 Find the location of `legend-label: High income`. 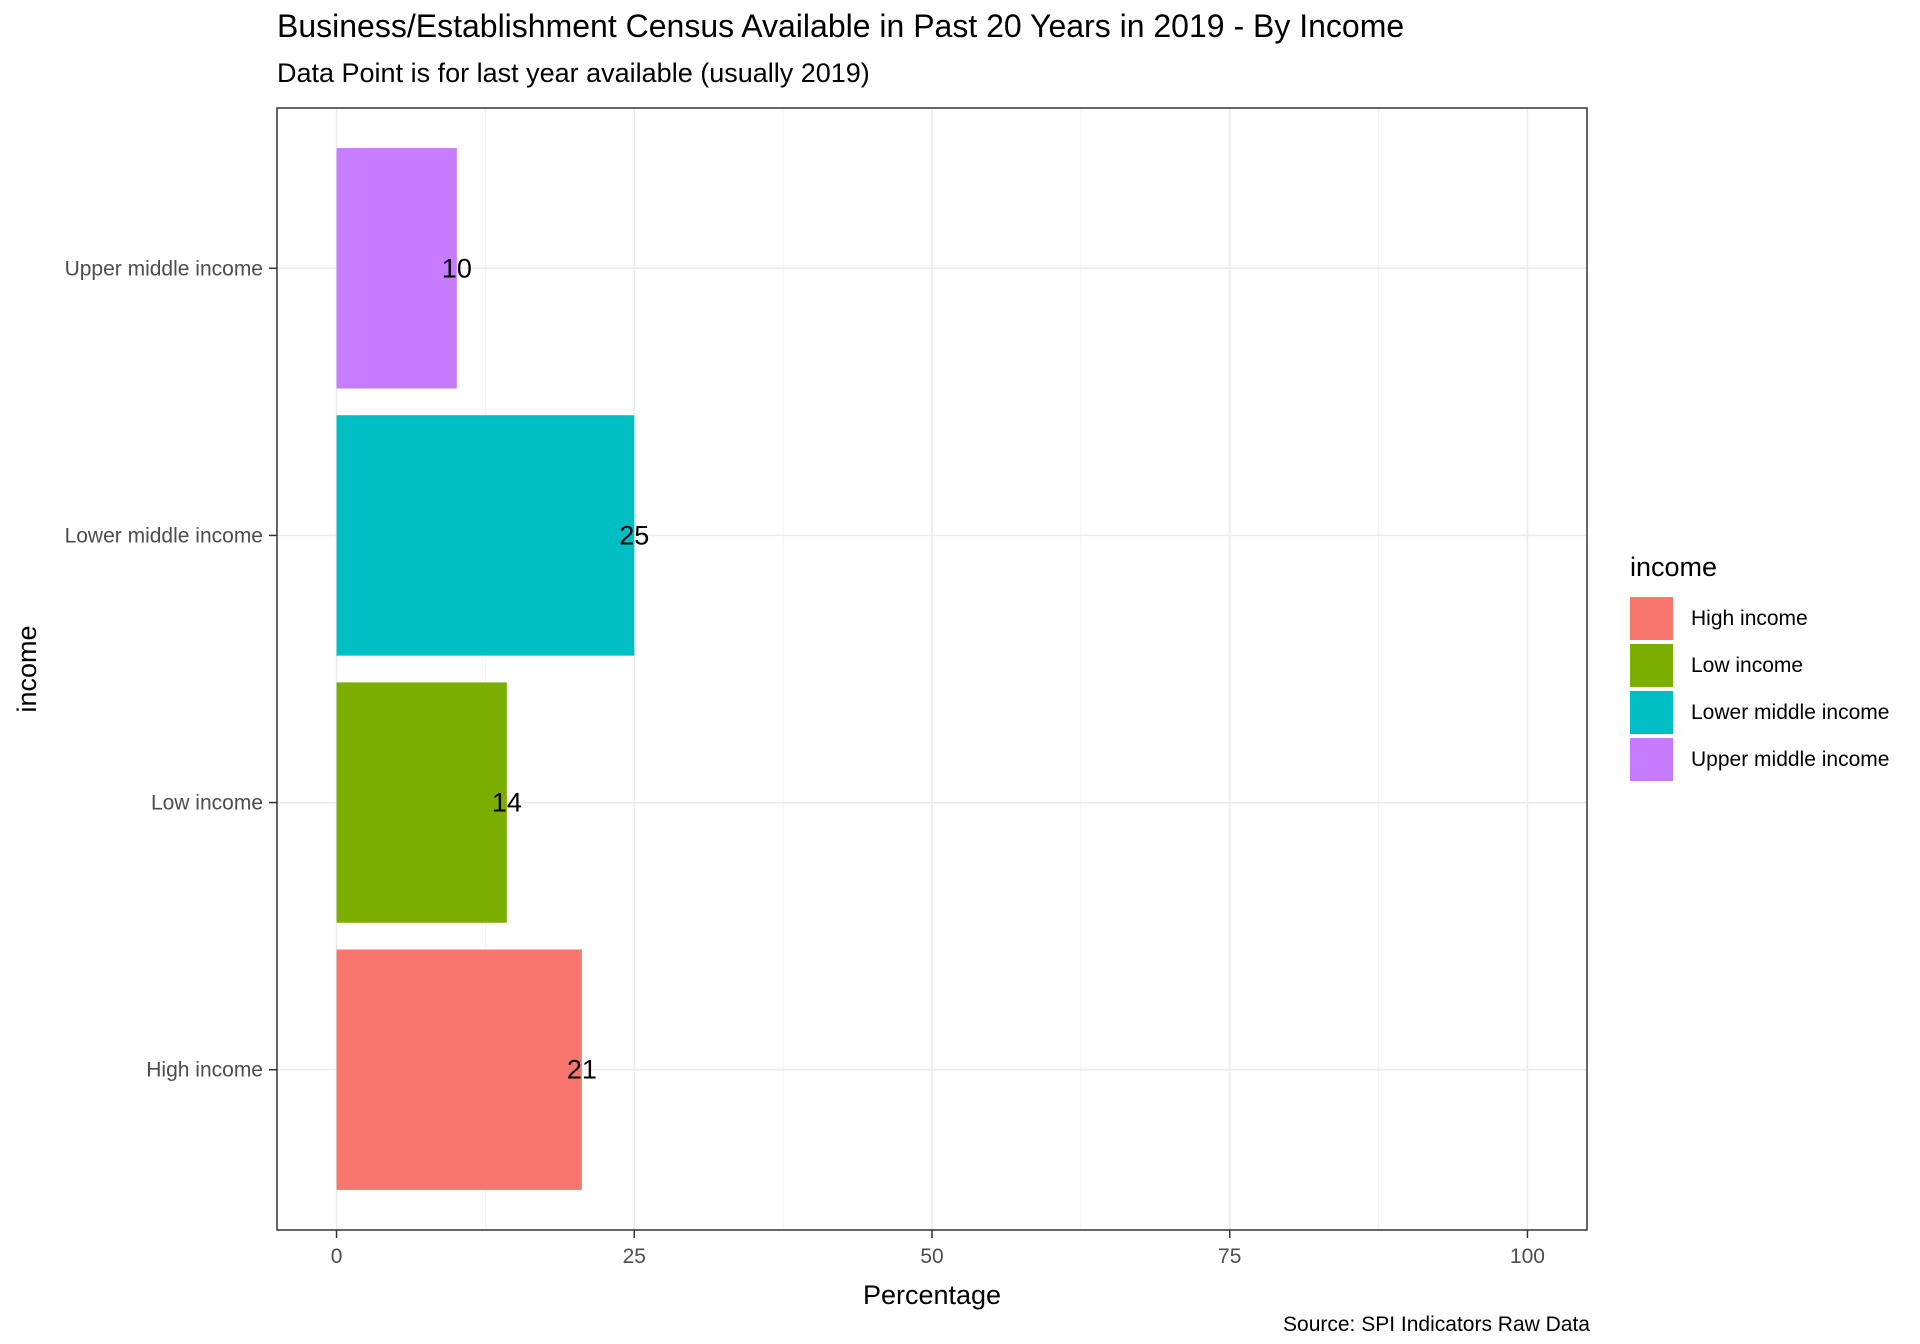

legend-label: High income is located at coordinates (1749, 618).